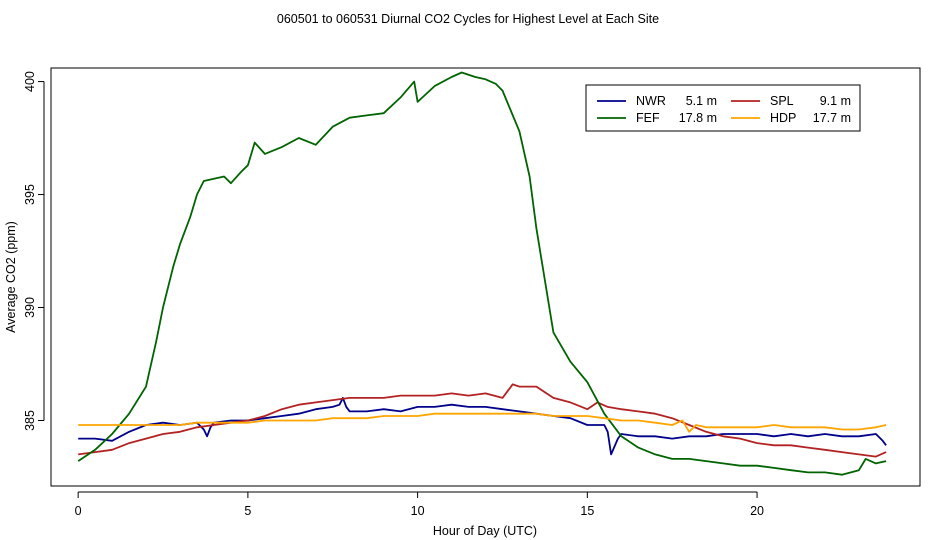 This screenshot has height=540, width=936. I want to click on x-tick-label: 10, so click(418, 511).